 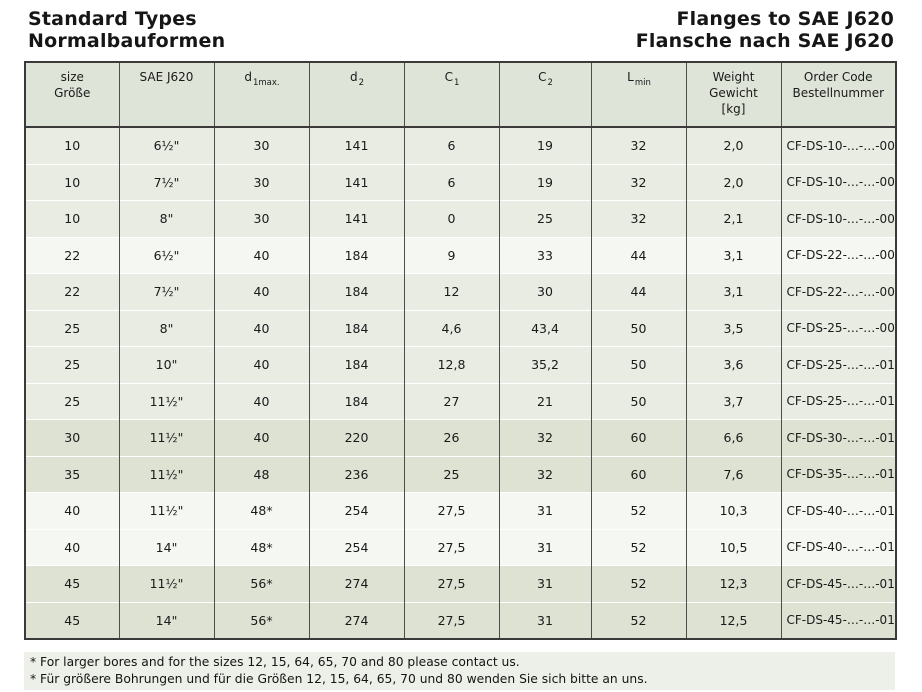 I want to click on cell-weight: 3,1, so click(x=733, y=255).